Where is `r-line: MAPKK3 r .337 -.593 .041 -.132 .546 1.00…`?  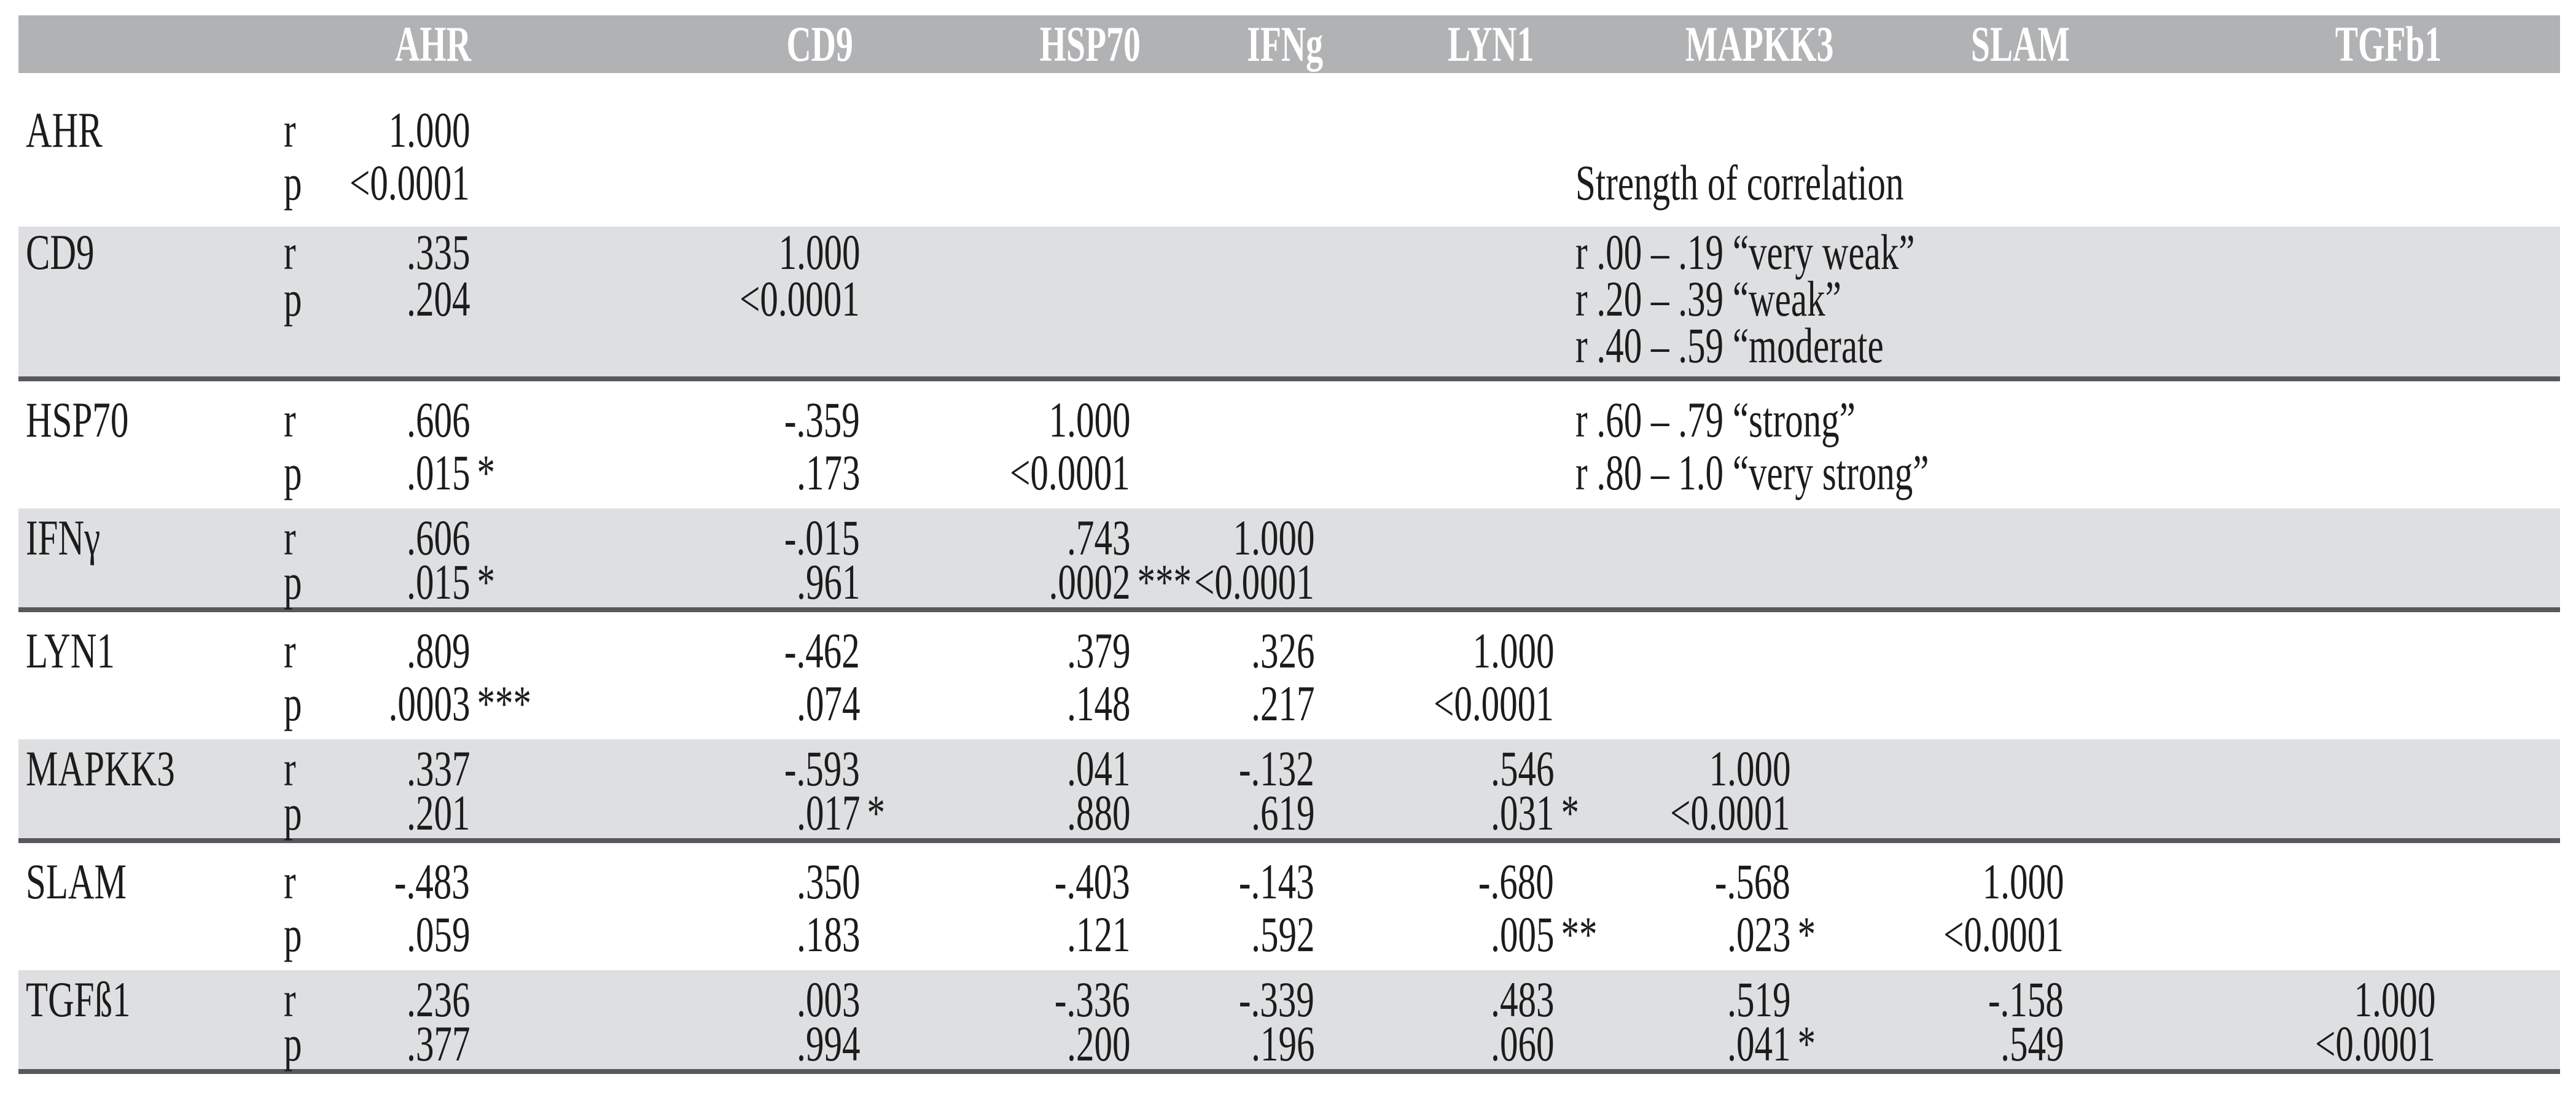 r-line: MAPKK3 r .337 -.593 .041 -.132 .546 1.00… is located at coordinates (1289, 768).